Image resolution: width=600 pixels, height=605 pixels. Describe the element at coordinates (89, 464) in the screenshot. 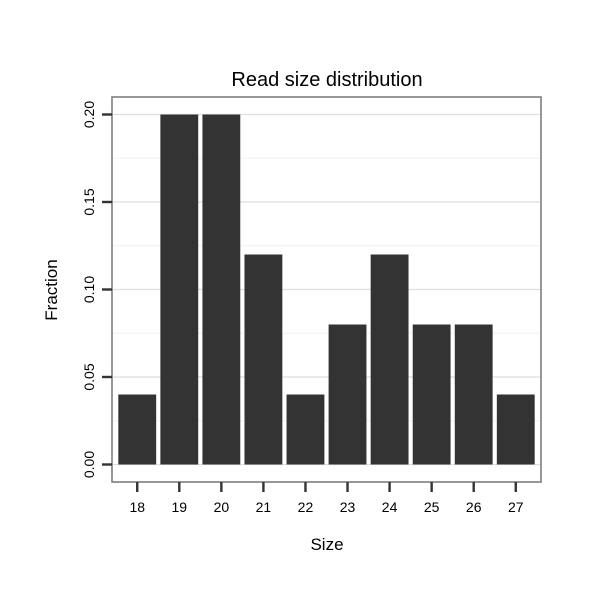

I see `y-tick-label: 0.00` at that location.